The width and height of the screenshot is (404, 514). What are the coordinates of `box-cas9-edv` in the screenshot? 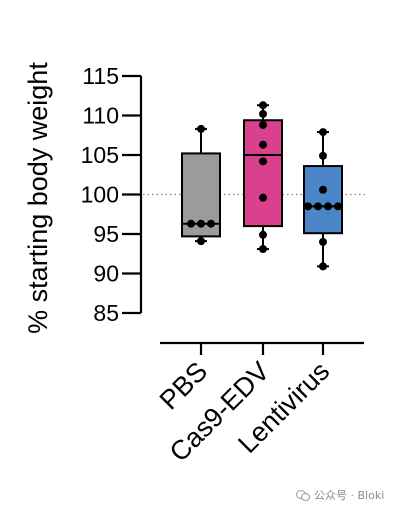 It's located at (263, 177).